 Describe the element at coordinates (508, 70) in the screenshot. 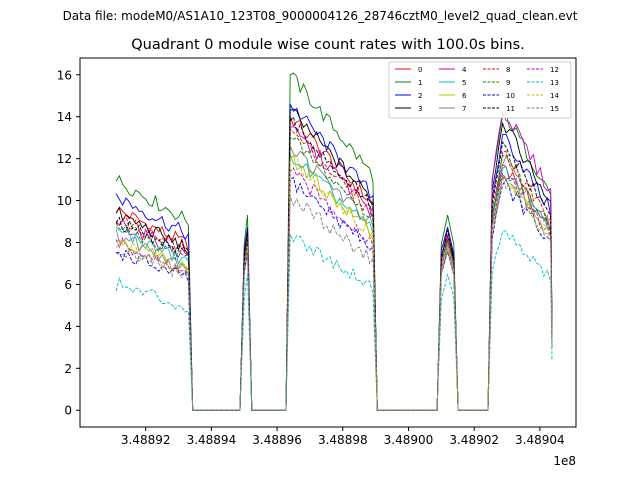

I see `legend-label: 8` at that location.